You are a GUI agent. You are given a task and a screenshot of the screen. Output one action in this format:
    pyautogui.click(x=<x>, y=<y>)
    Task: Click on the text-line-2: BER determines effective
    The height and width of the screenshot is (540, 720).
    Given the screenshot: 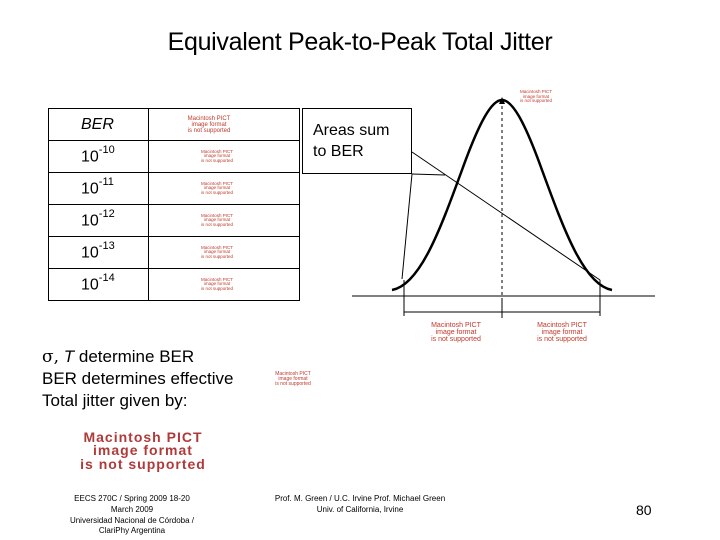 What is the action you would take?
    pyautogui.click(x=138, y=379)
    